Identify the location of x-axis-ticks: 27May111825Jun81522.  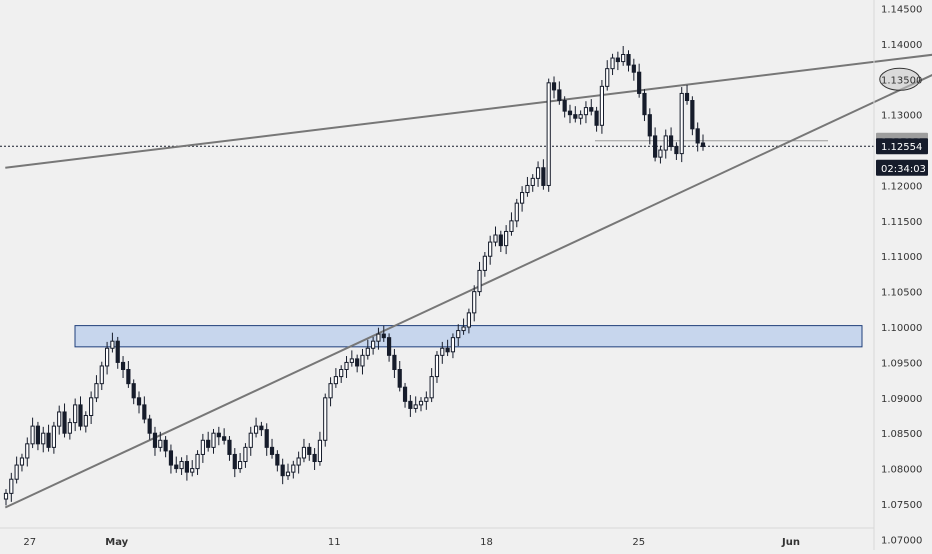
(477, 542).